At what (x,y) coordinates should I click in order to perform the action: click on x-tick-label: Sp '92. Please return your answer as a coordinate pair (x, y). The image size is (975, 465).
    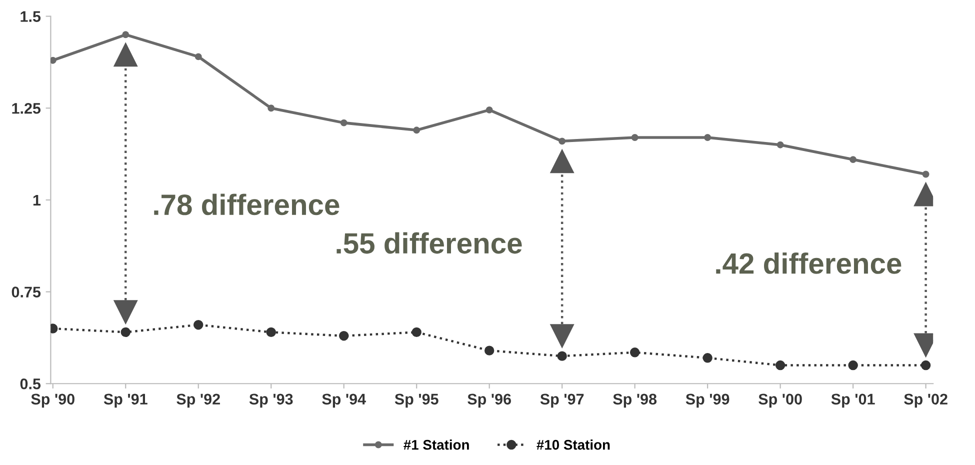
    Looking at the image, I should click on (198, 401).